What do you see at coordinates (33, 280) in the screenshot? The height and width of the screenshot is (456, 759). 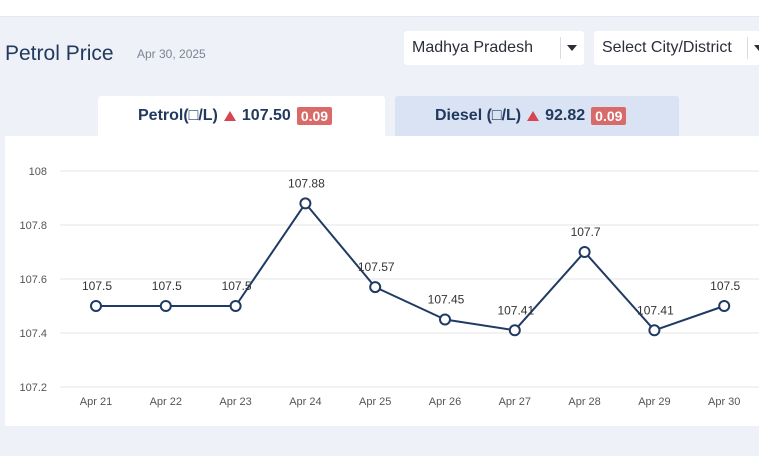 I see `y-tick-label: 107.6` at bounding box center [33, 280].